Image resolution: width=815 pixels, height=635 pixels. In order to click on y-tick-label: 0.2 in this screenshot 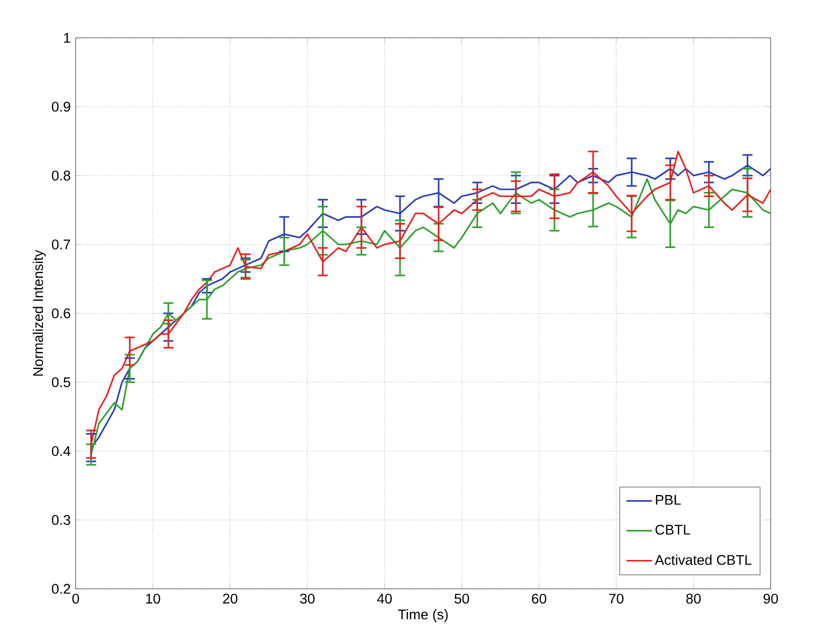, I will do `click(61, 589)`.